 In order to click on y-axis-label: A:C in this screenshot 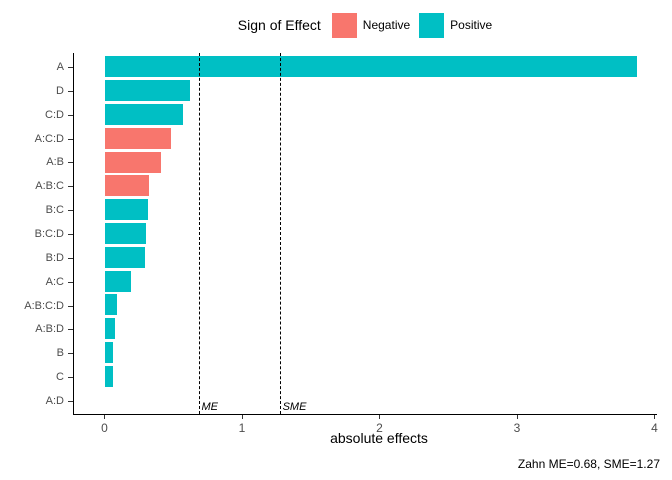, I will do `click(54, 281)`.